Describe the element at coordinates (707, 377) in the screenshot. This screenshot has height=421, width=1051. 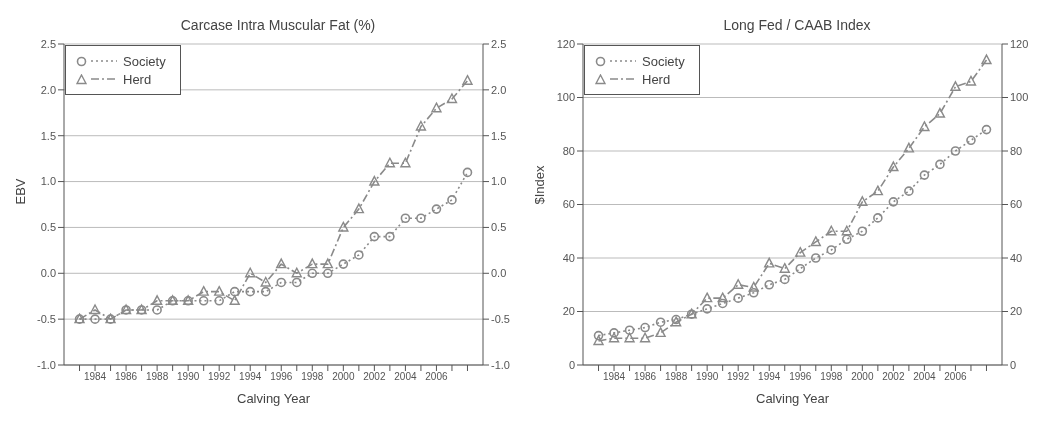
I see `x-tick-label: 1990` at that location.